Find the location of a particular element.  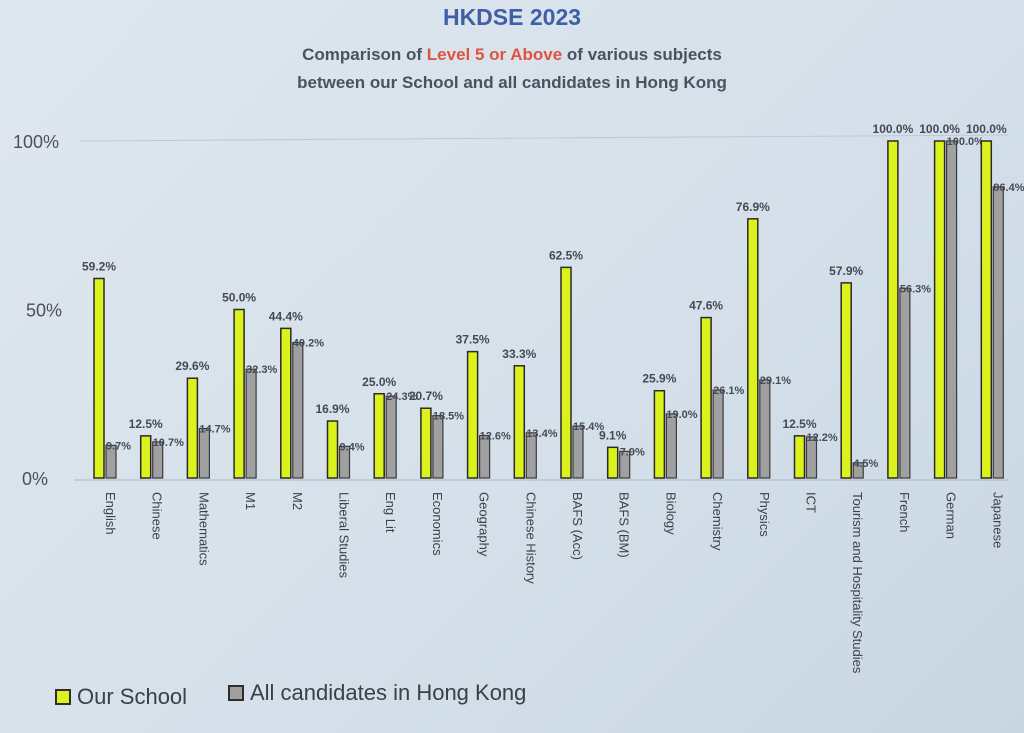

x-tick-label: Chemistry is located at coordinates (717, 521).